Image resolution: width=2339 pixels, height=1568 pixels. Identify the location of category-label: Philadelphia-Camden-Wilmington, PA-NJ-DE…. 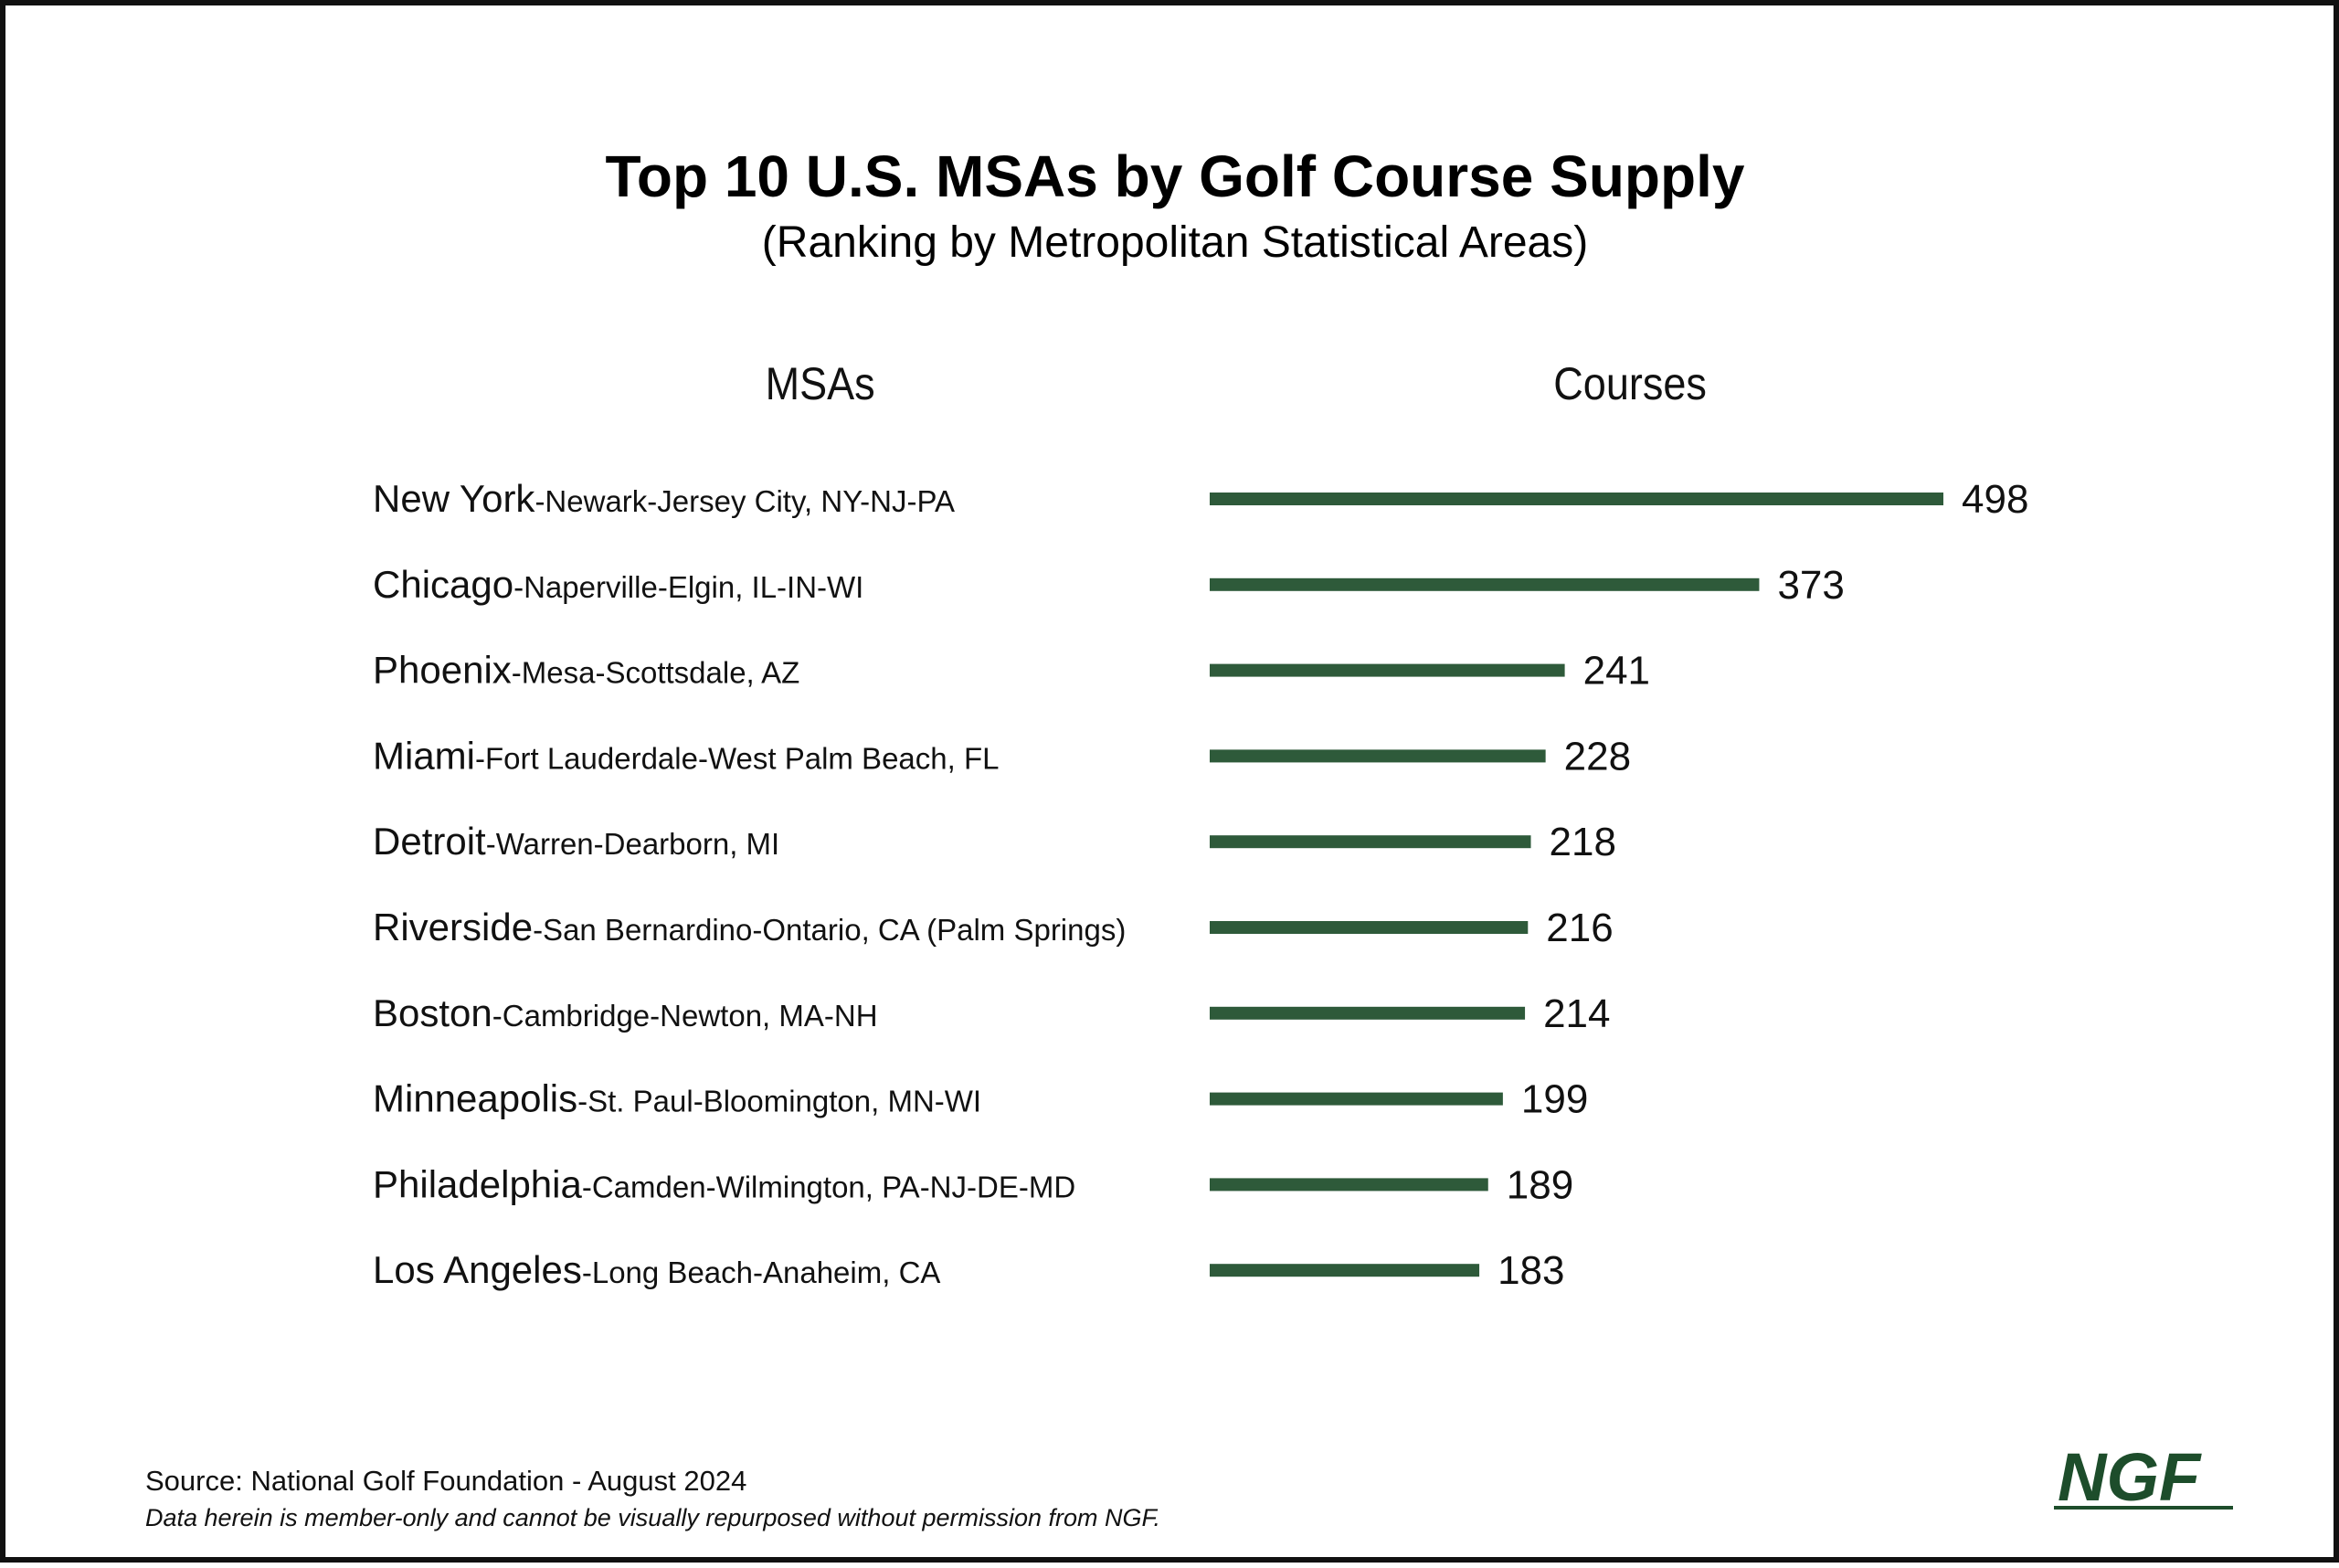
(724, 1183).